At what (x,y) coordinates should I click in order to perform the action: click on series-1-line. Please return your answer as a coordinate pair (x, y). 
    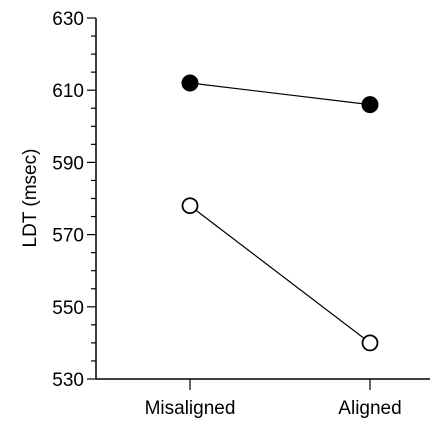
    Looking at the image, I should click on (280, 274).